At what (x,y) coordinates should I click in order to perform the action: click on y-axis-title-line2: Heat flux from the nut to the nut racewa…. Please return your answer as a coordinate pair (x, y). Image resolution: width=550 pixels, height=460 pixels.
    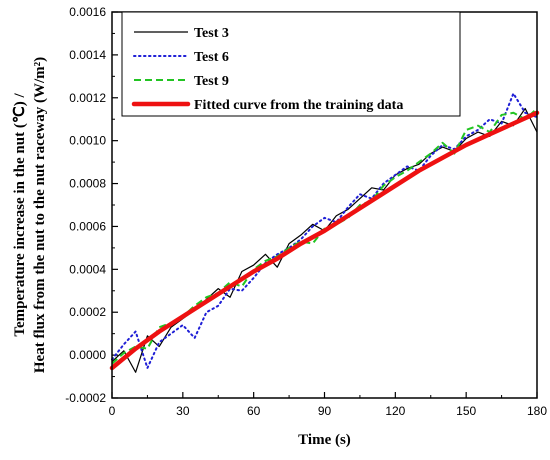
    Looking at the image, I should click on (40, 215).